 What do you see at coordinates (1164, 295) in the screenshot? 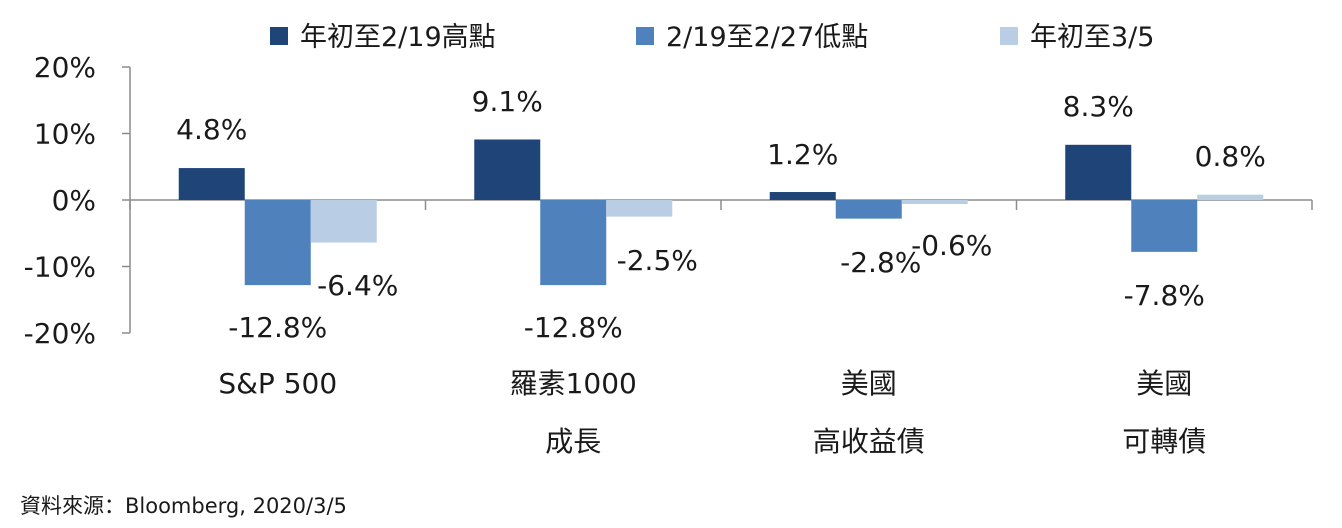
I see `data-label: -7.8%` at bounding box center [1164, 295].